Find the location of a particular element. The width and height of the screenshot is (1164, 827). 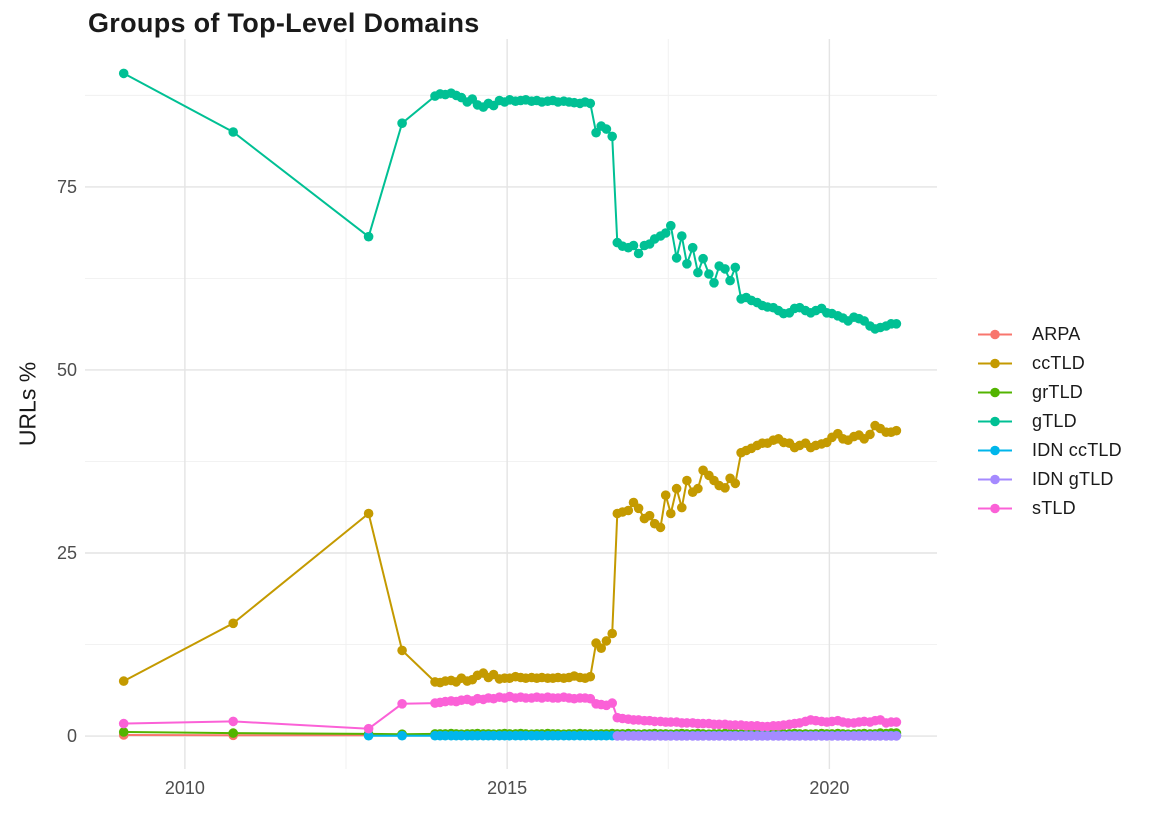

legend-label-gTLD: gTLD is located at coordinates (1054, 421).